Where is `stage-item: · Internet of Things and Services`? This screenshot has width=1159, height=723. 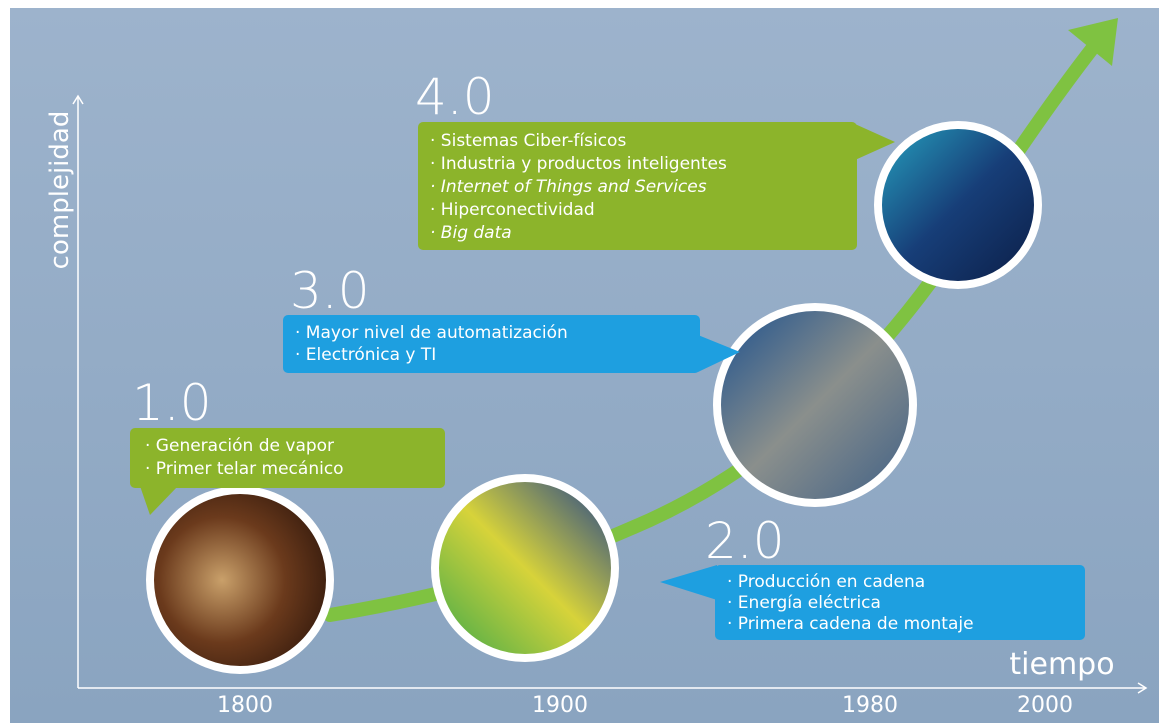 stage-item: · Internet of Things and Services is located at coordinates (568, 187).